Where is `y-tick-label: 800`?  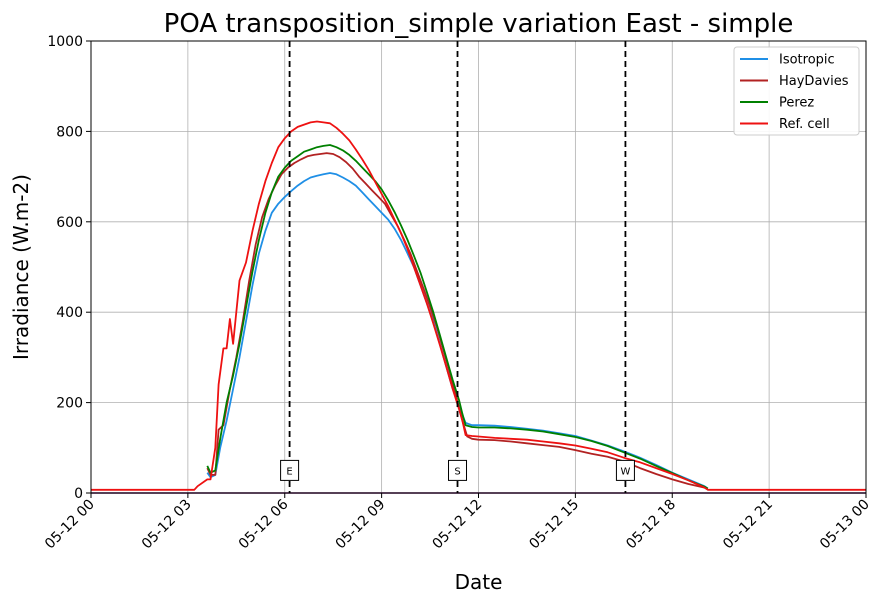 y-tick-label: 800 is located at coordinates (69, 132).